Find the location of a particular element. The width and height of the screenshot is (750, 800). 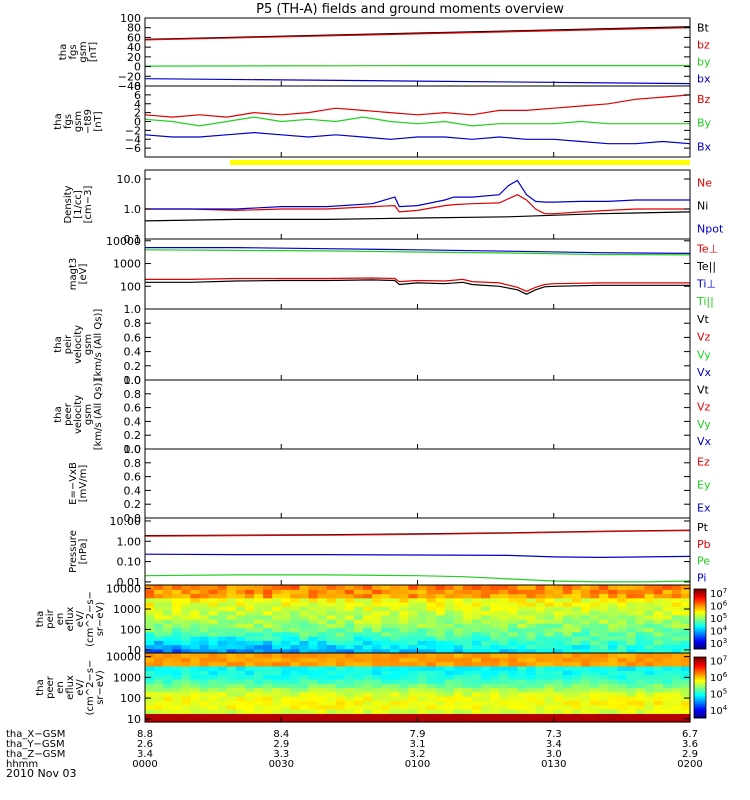

panel-frame is located at coordinates (417, 204).